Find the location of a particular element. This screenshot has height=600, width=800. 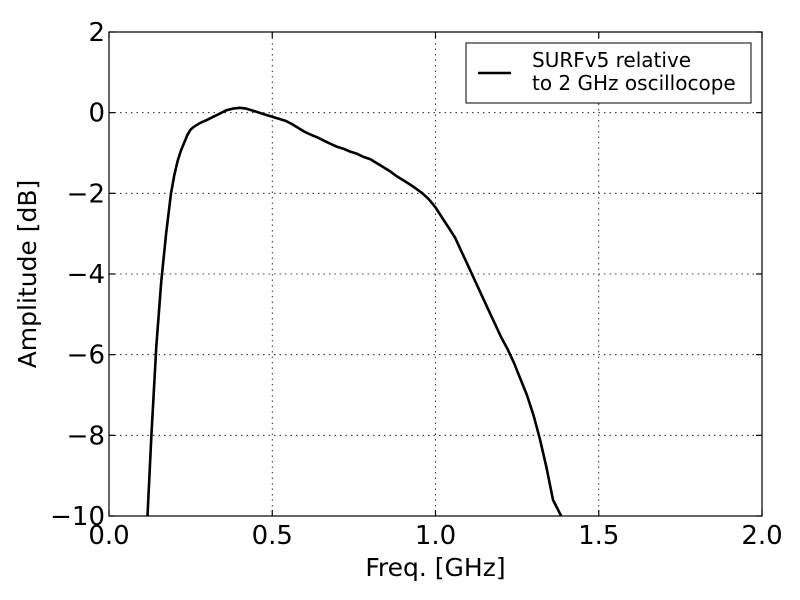

legend-label-line-2: to 2 GHz oscillocope is located at coordinates (634, 83).